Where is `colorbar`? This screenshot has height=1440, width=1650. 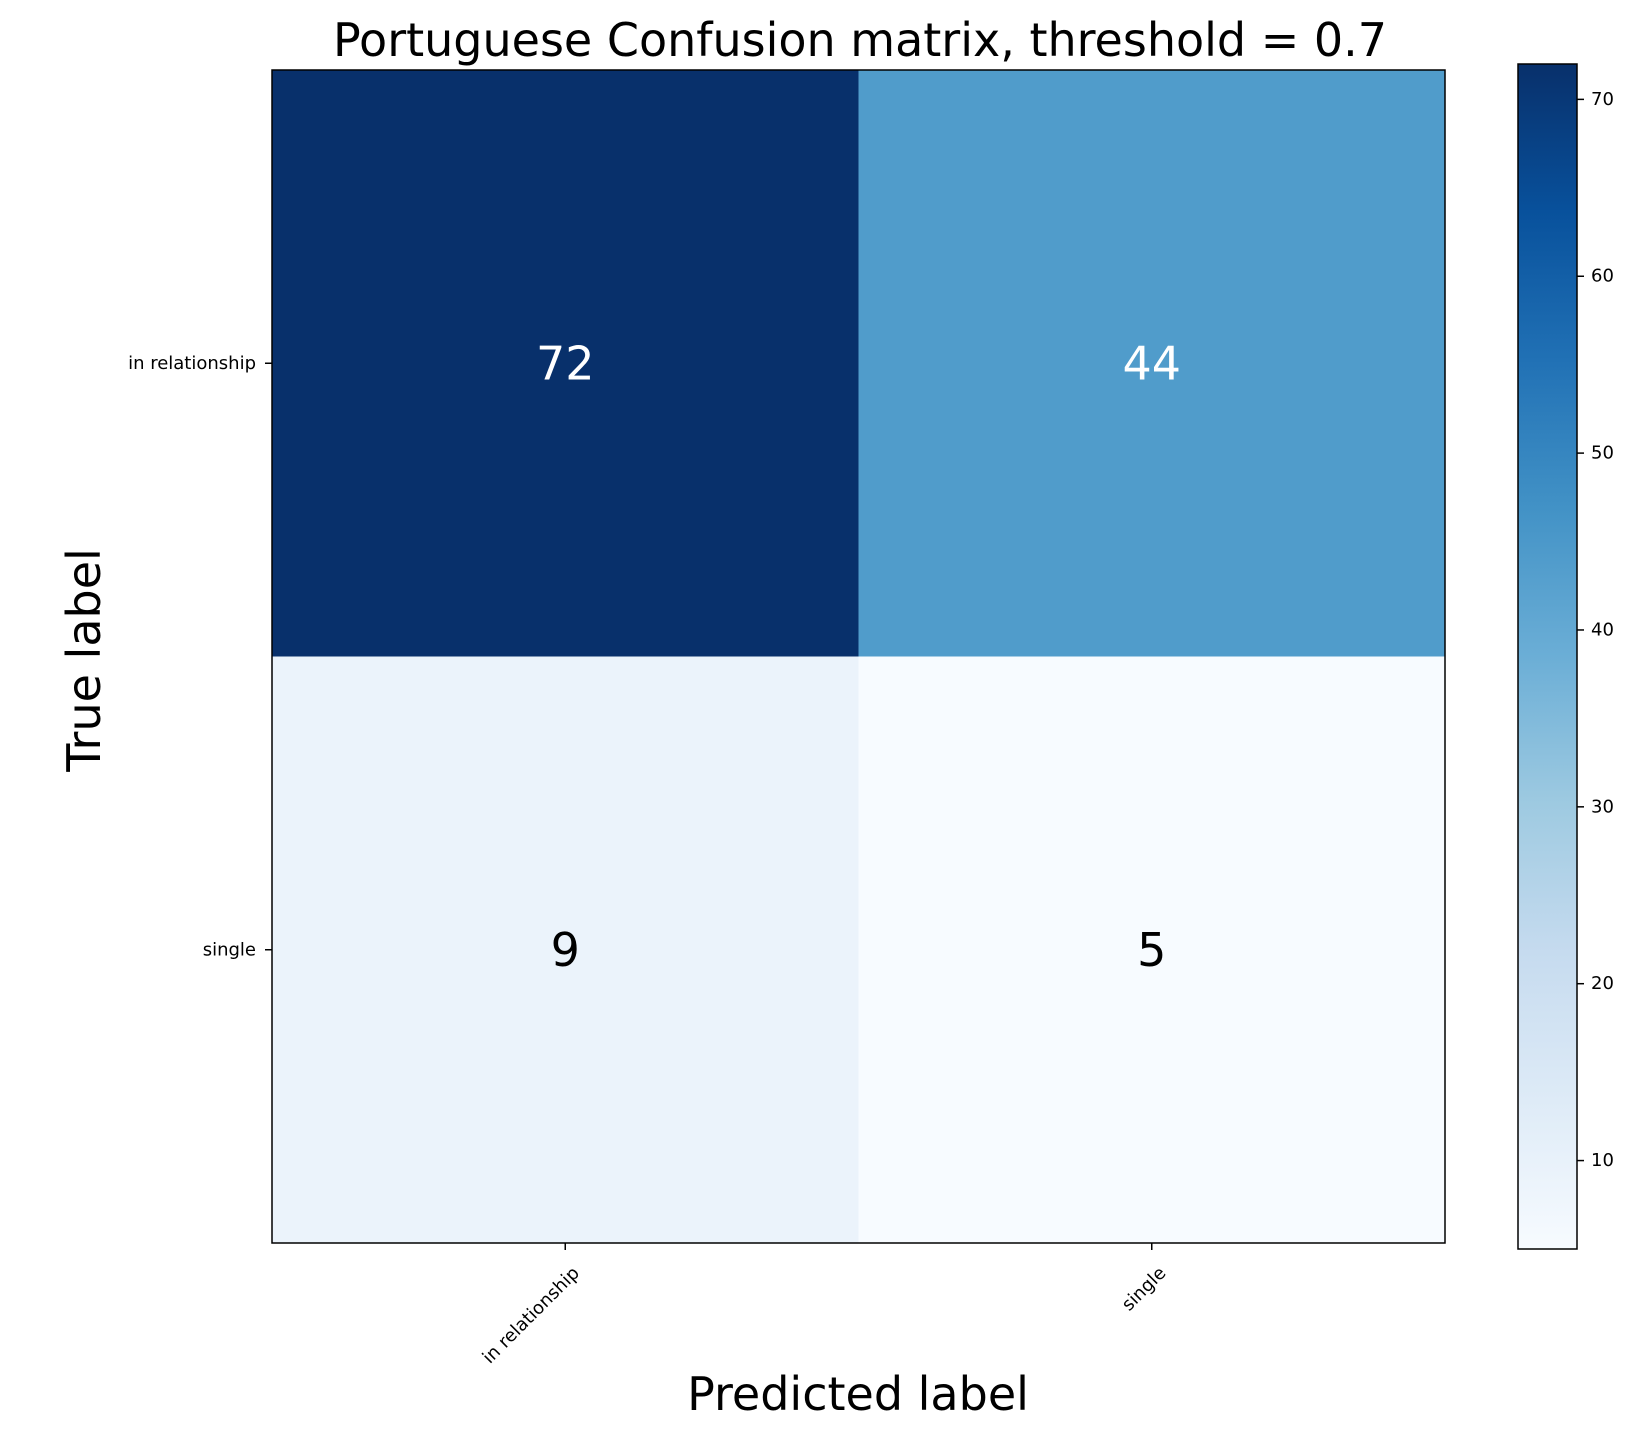
colorbar is located at coordinates (1547, 656).